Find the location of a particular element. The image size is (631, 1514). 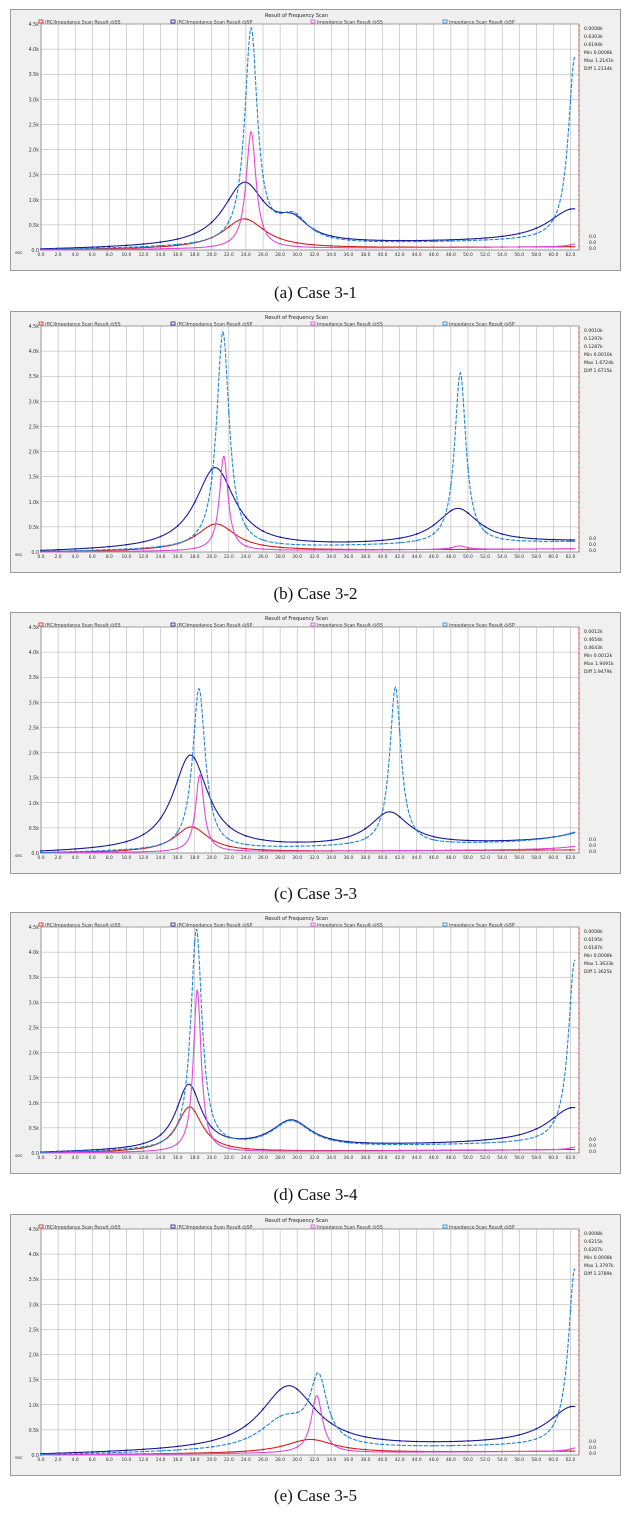

y-tick-label: 3.5k is located at coordinates (34, 1280).